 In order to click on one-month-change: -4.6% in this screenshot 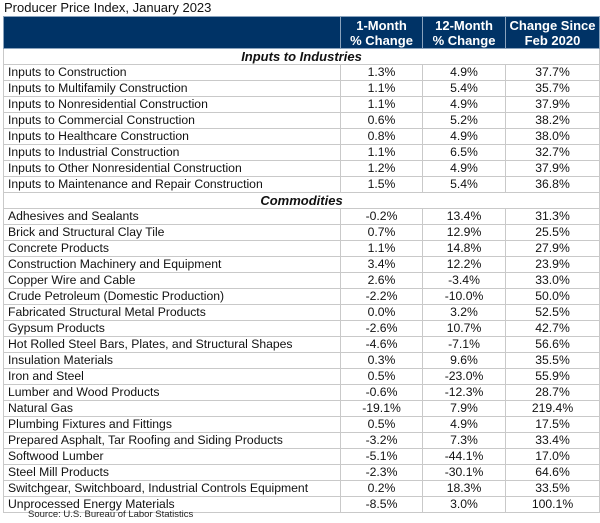, I will do `click(381, 344)`.